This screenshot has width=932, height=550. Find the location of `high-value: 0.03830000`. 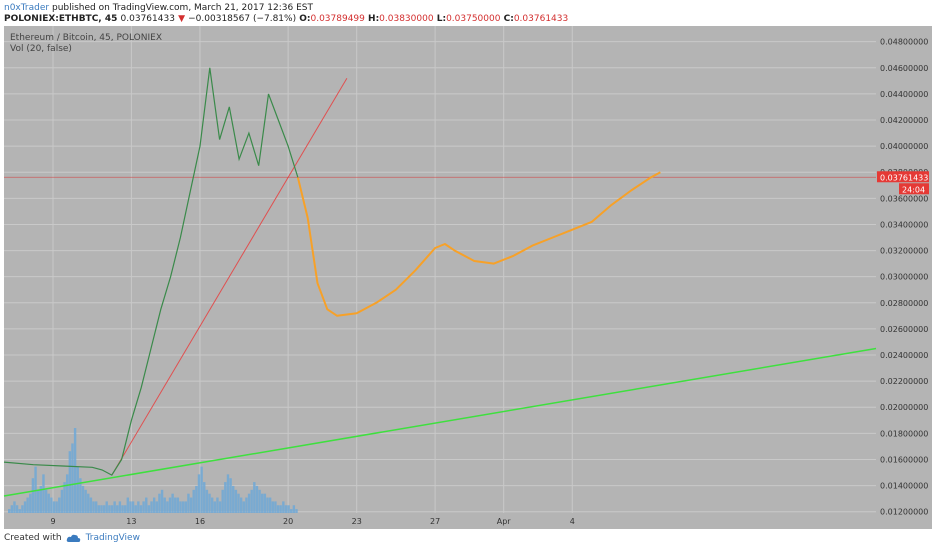

high-value: 0.03830000 is located at coordinates (406, 19).